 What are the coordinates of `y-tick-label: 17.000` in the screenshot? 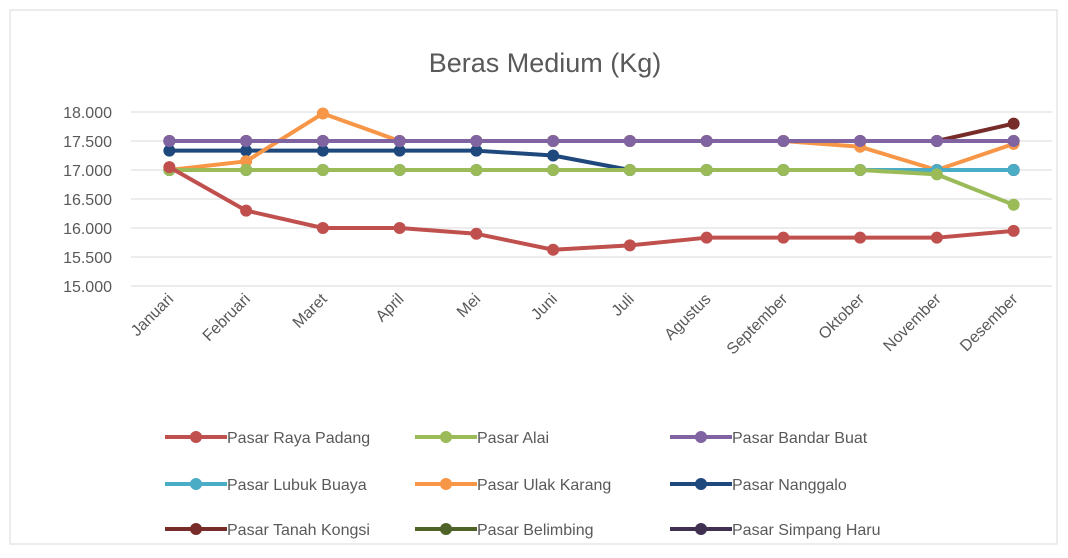 It's located at (87, 171).